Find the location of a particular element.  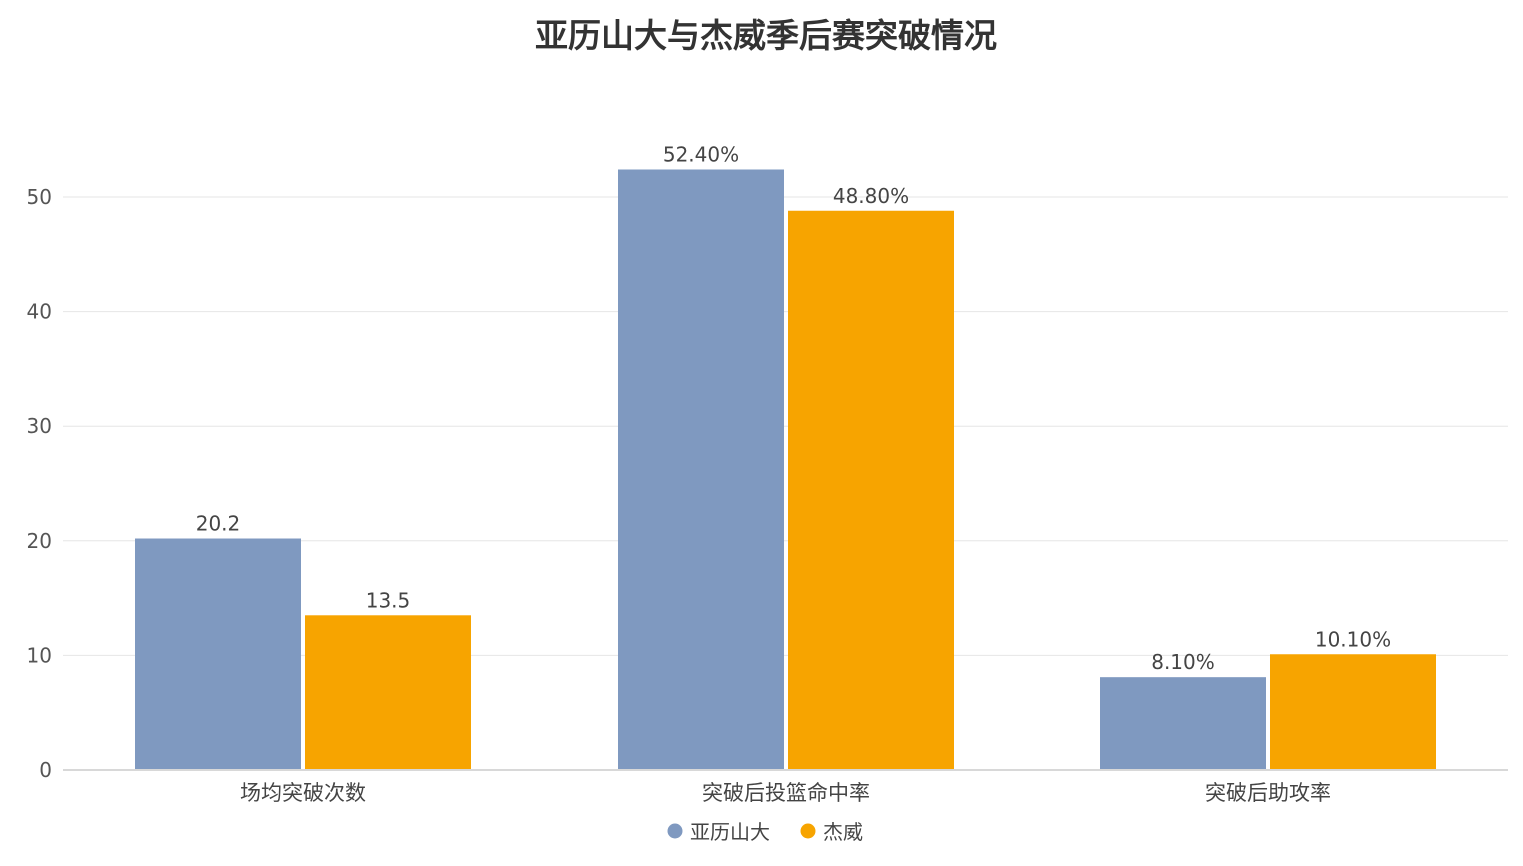

x-category-label: 突破后助攻率 is located at coordinates (1268, 793).